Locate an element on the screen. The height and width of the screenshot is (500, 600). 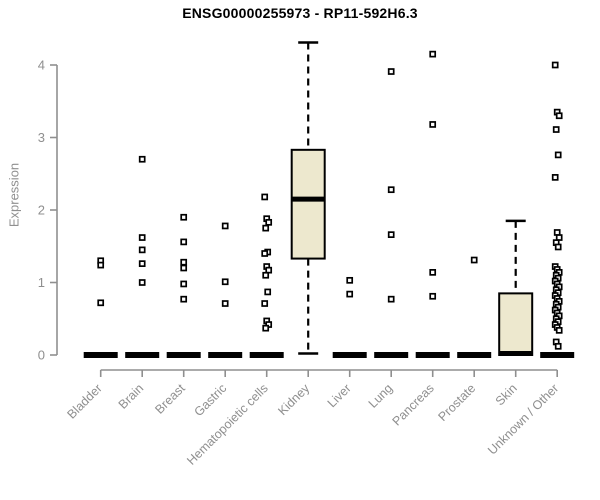
category-box-brain is located at coordinates (142, 256).